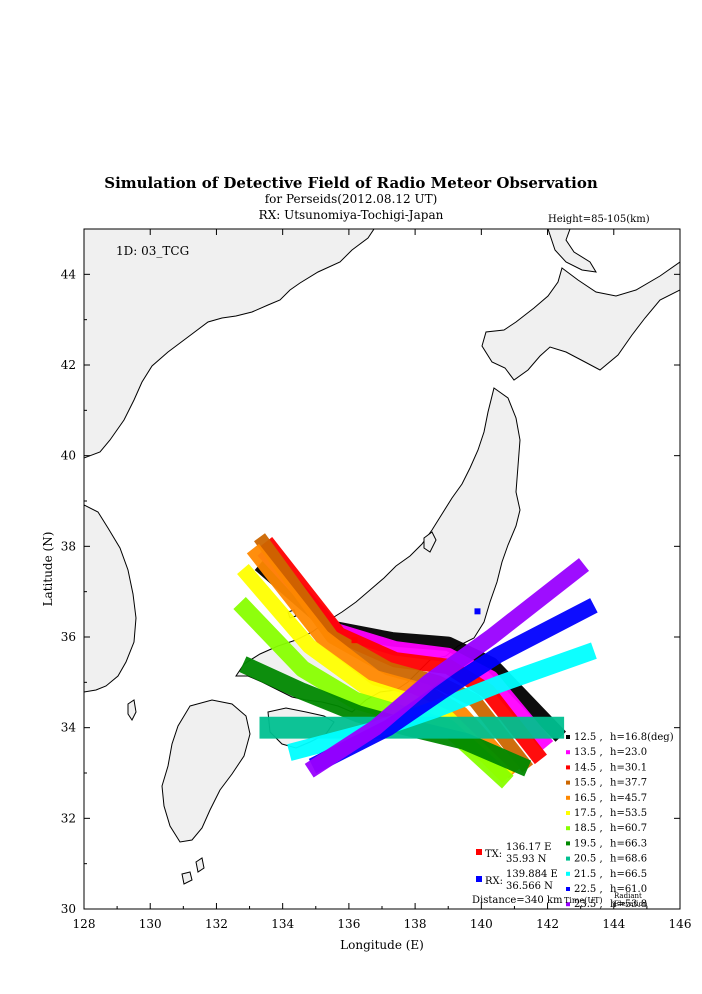  What do you see at coordinates (588, 752) in the screenshot?
I see `legend-time: 13.5 ,` at bounding box center [588, 752].